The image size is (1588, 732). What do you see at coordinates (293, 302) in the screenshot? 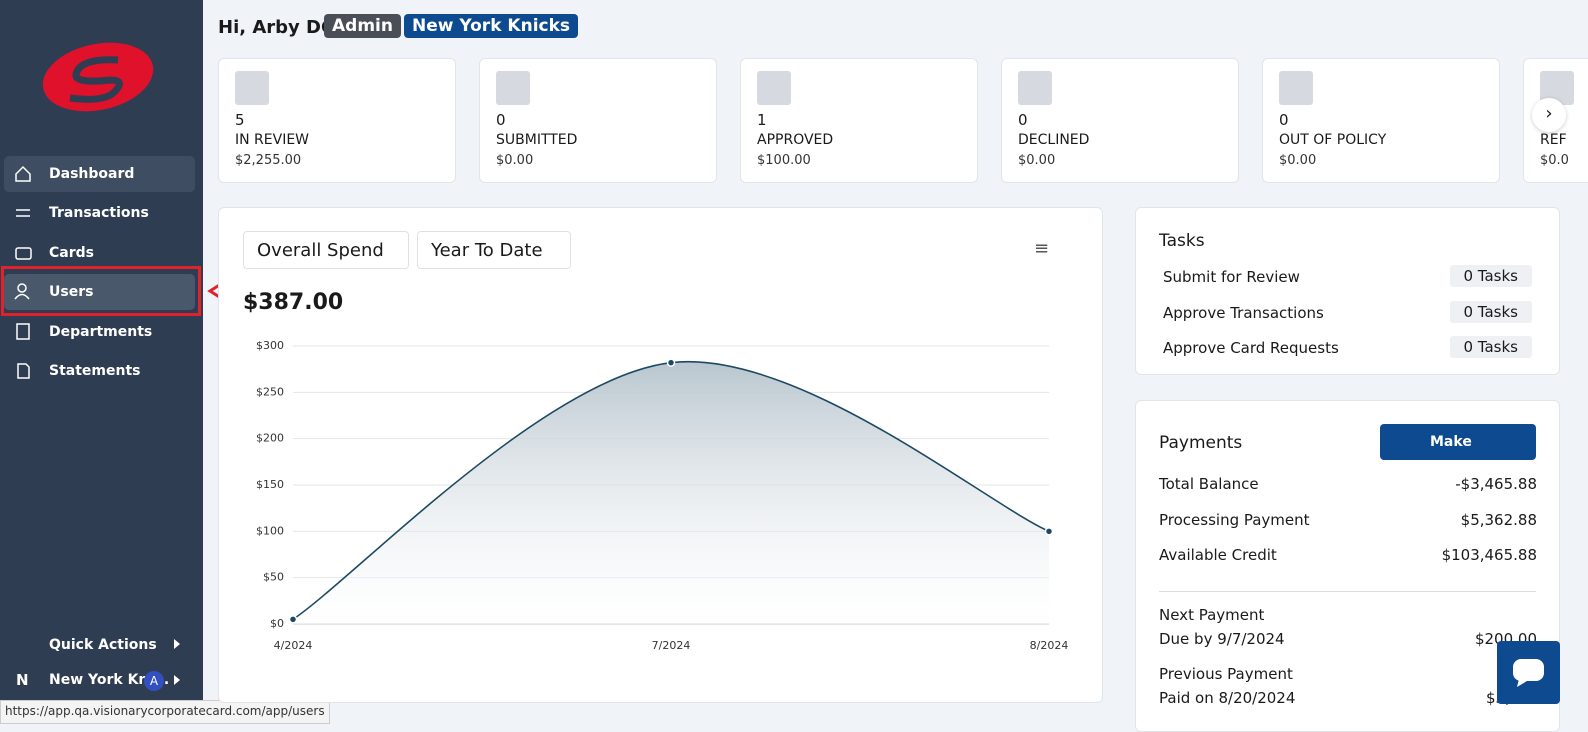
I see `spend-total: $387.00` at bounding box center [293, 302].